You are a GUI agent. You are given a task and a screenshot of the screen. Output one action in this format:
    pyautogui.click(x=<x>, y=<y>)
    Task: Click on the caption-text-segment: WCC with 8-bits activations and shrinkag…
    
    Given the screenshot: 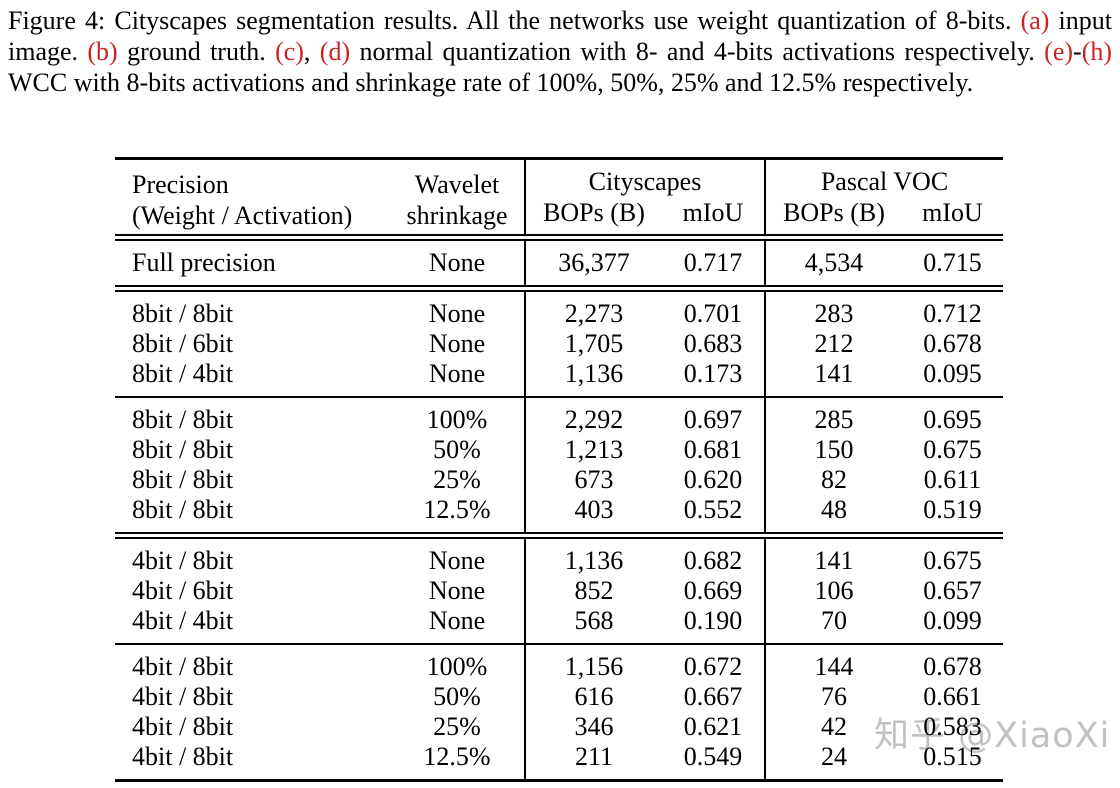 What is the action you would take?
    pyautogui.click(x=491, y=82)
    